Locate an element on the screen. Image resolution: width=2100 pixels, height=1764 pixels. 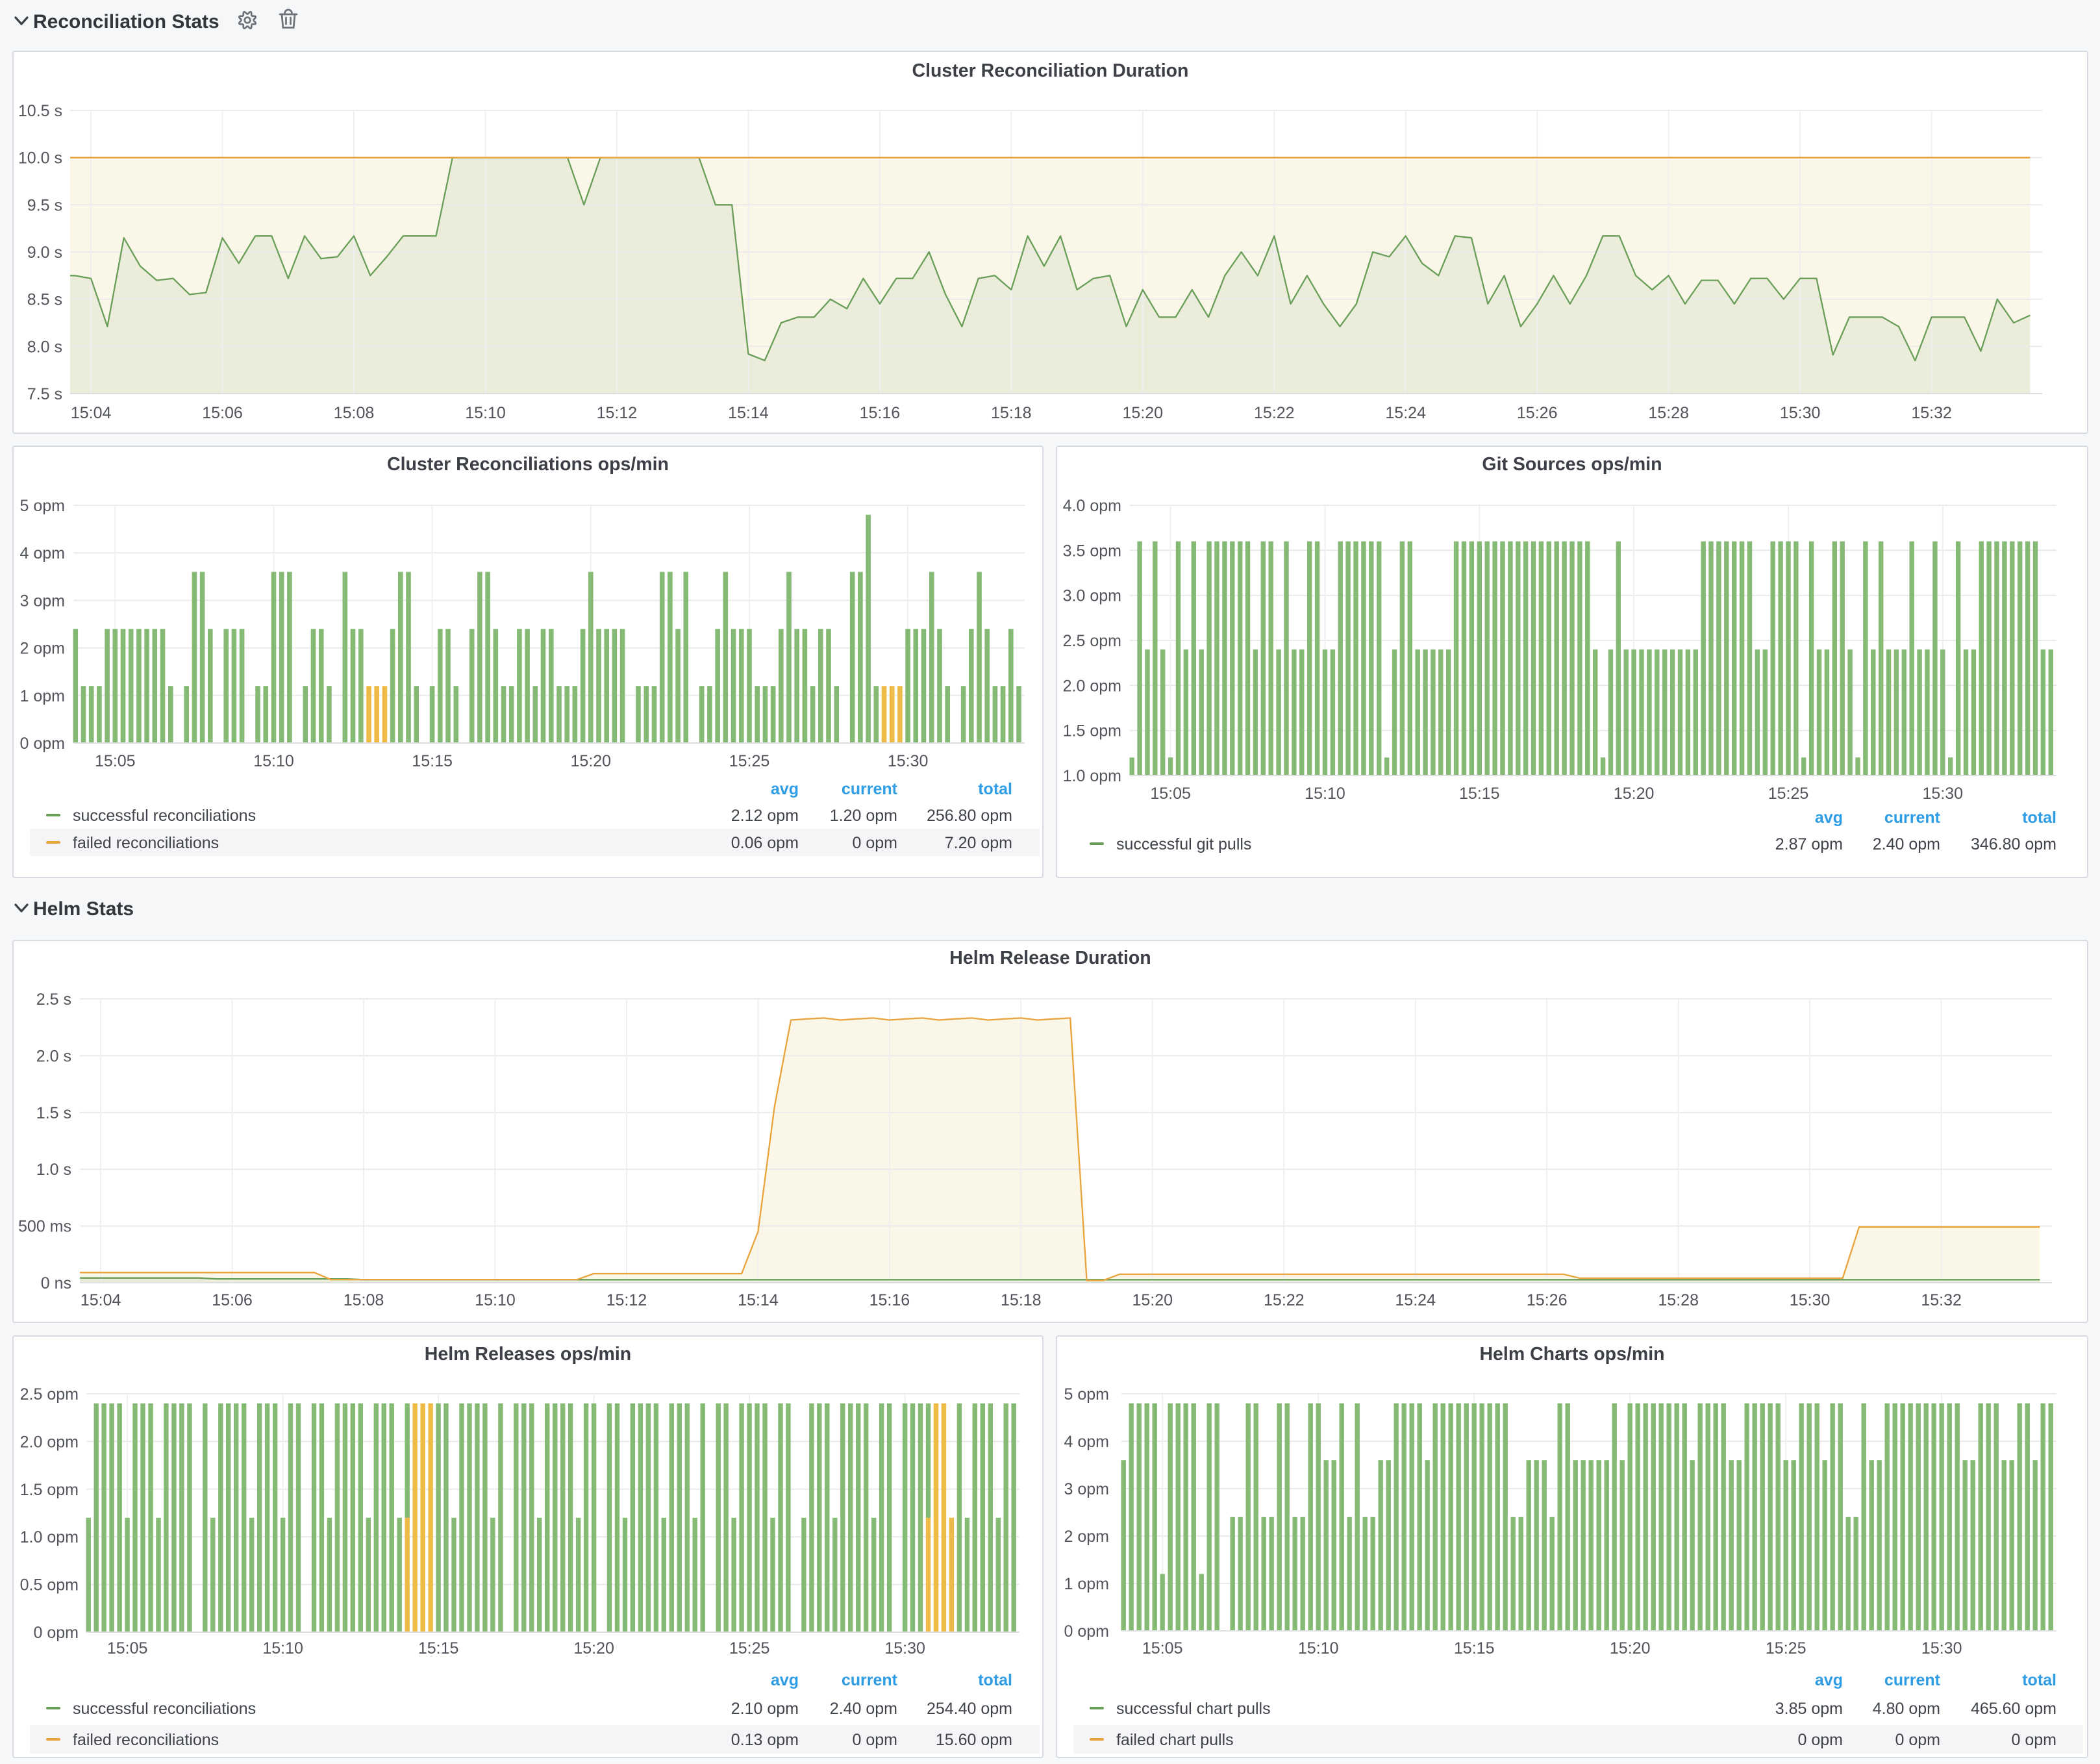
svg-text: 465.60 opm is located at coordinates (2013, 1709).